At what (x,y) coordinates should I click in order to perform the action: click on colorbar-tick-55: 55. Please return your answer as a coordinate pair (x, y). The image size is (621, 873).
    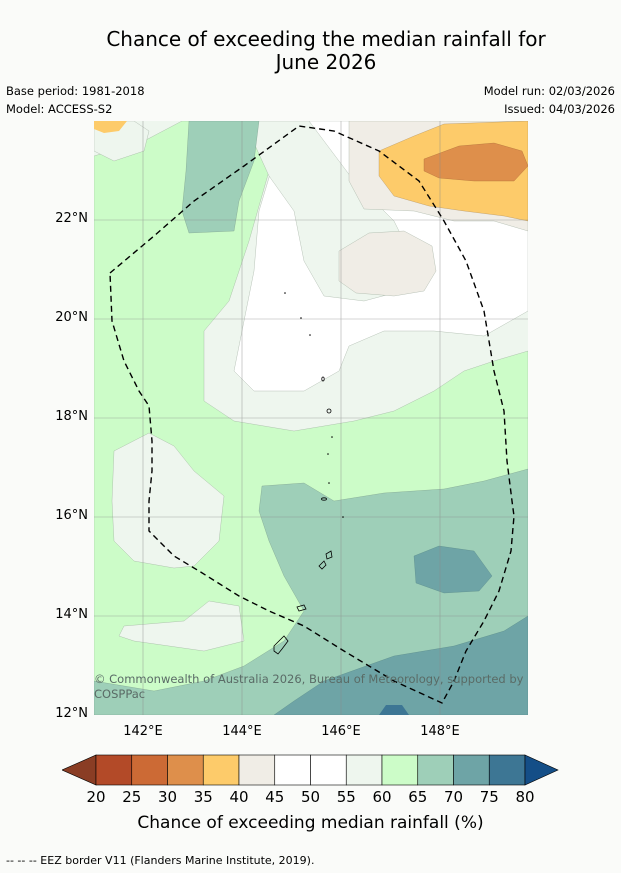
    Looking at the image, I should click on (346, 797).